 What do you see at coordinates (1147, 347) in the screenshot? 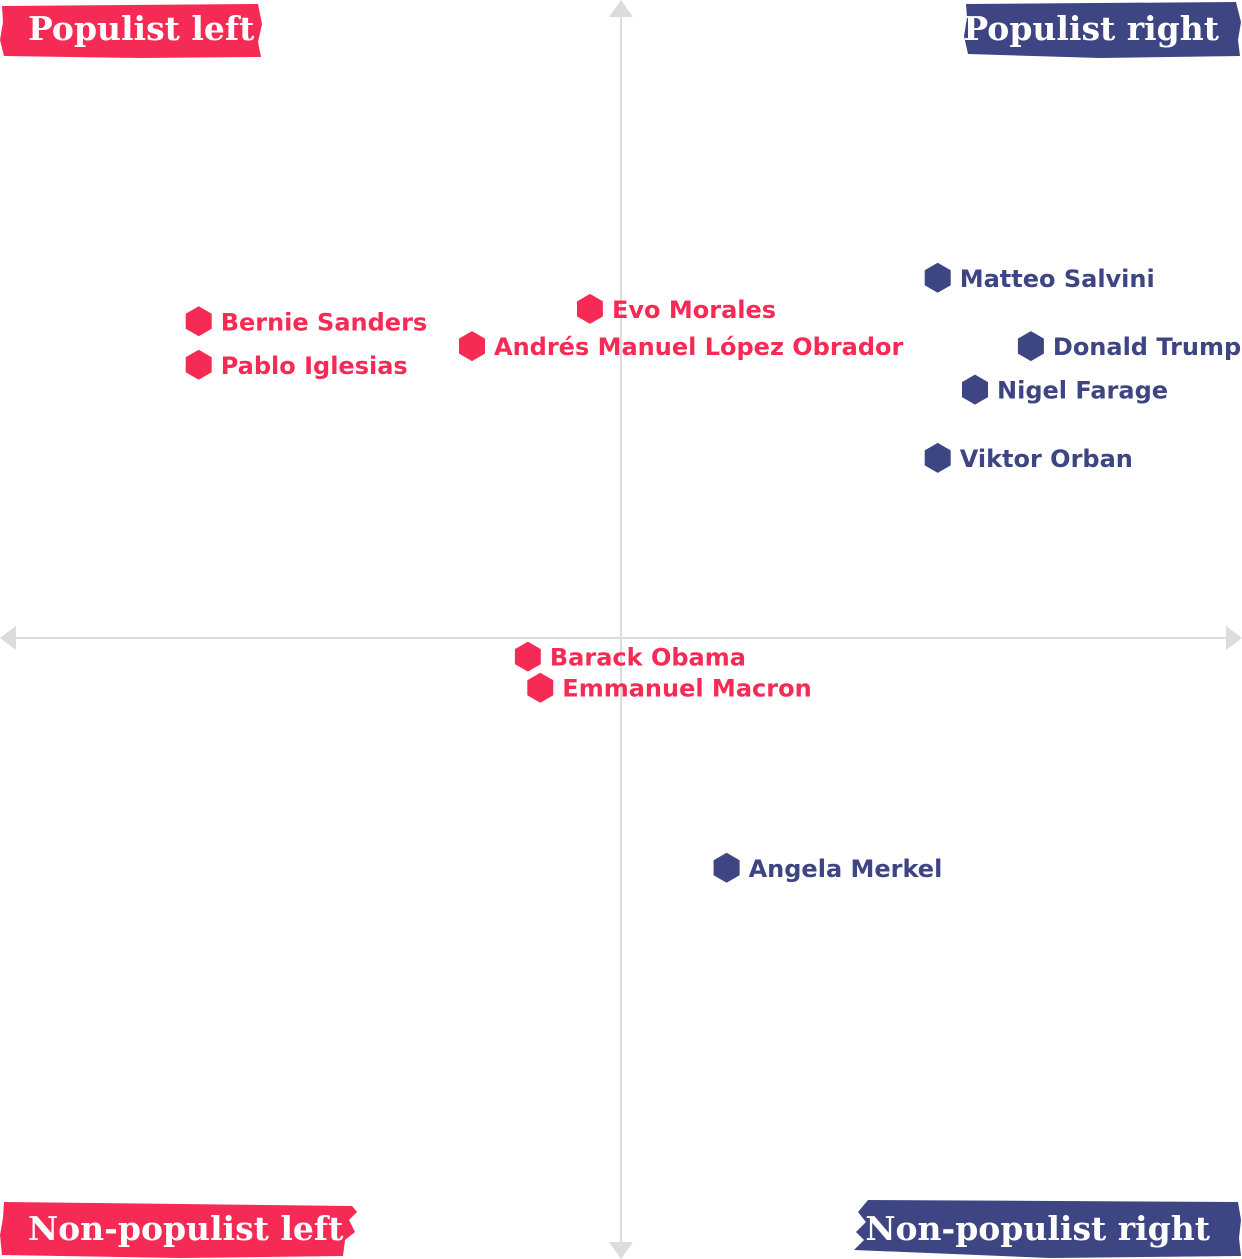
I see `data-point-label: Donald Trump` at bounding box center [1147, 347].